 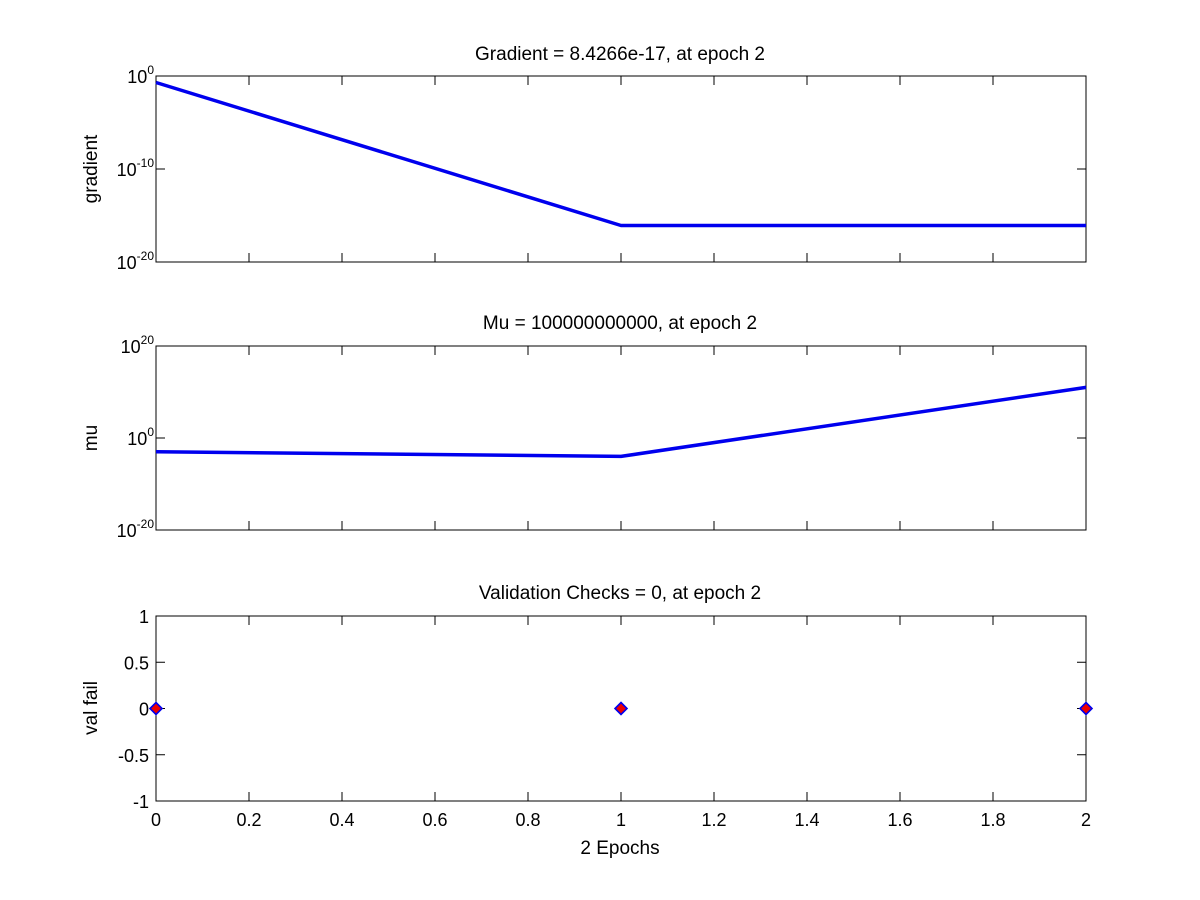 I want to click on val-fail-x-tick-label: 1.6, so click(x=899, y=820).